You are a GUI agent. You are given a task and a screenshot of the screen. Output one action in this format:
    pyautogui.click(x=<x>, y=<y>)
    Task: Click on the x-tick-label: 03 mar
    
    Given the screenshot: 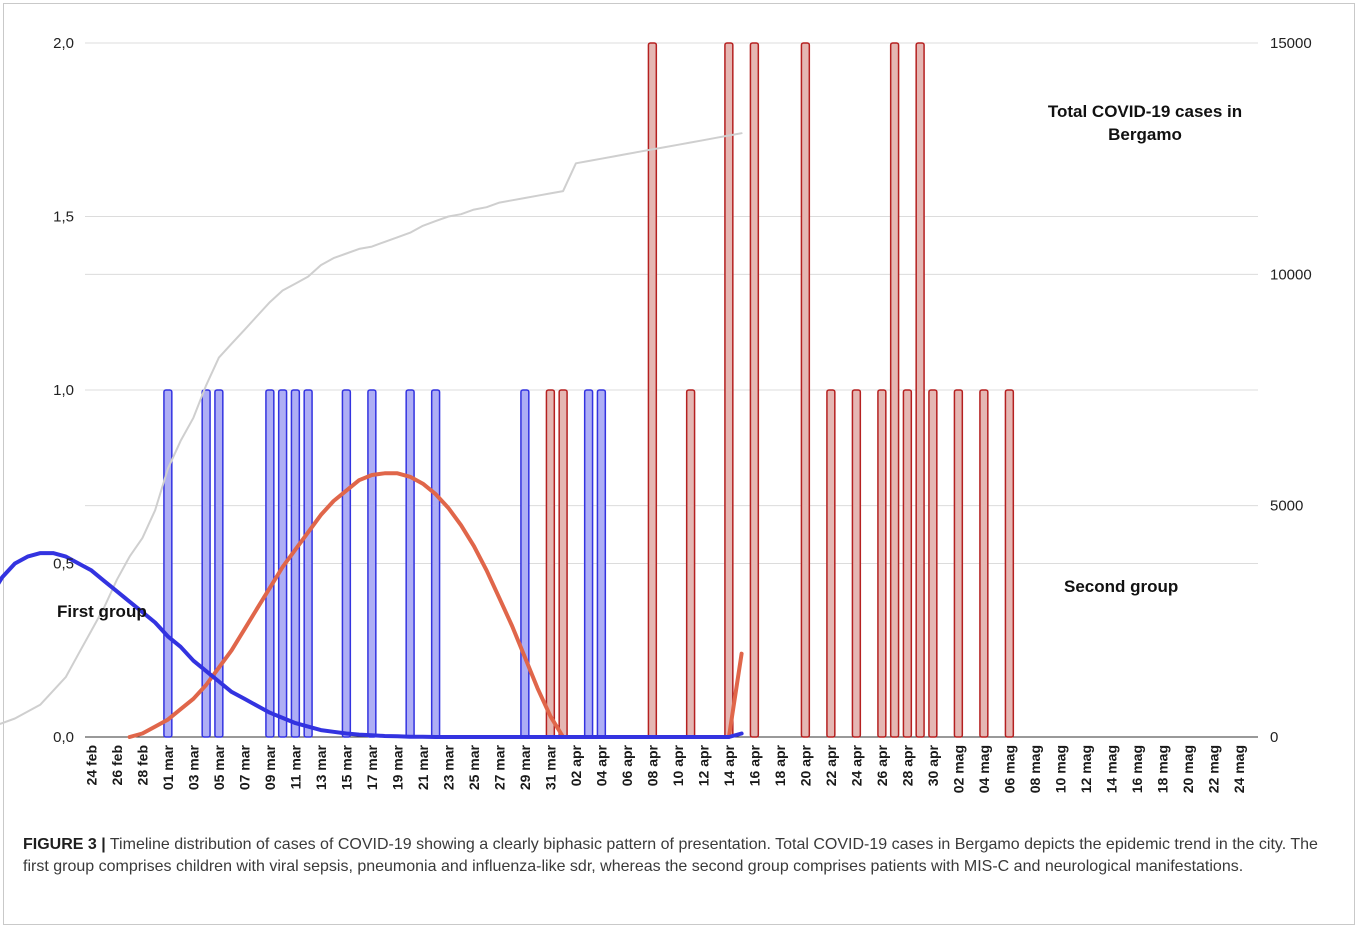 What is the action you would take?
    pyautogui.click(x=193, y=767)
    